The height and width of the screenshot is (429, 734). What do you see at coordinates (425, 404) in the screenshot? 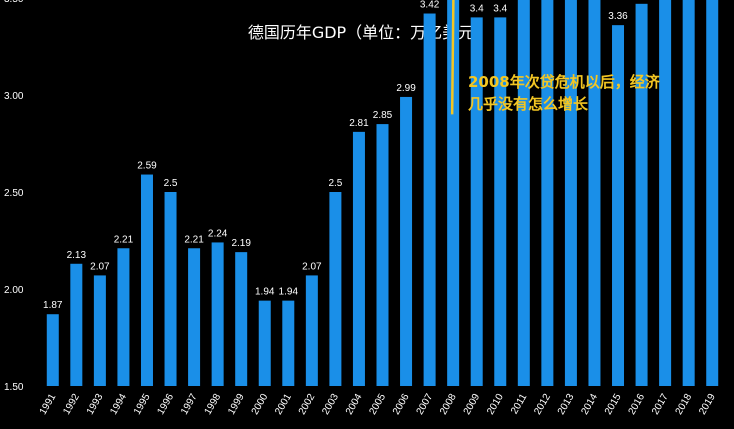
I see `x-tick-2007: 2007` at bounding box center [425, 404].